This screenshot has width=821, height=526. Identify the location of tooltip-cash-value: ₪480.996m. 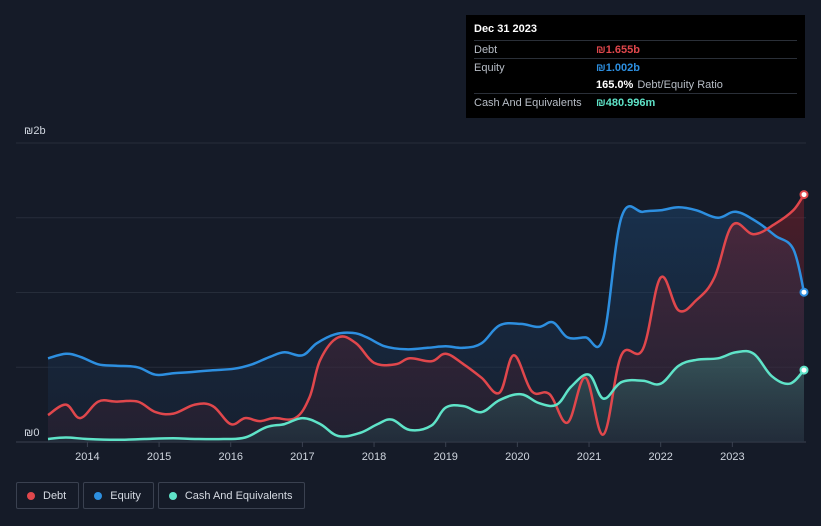
(626, 102).